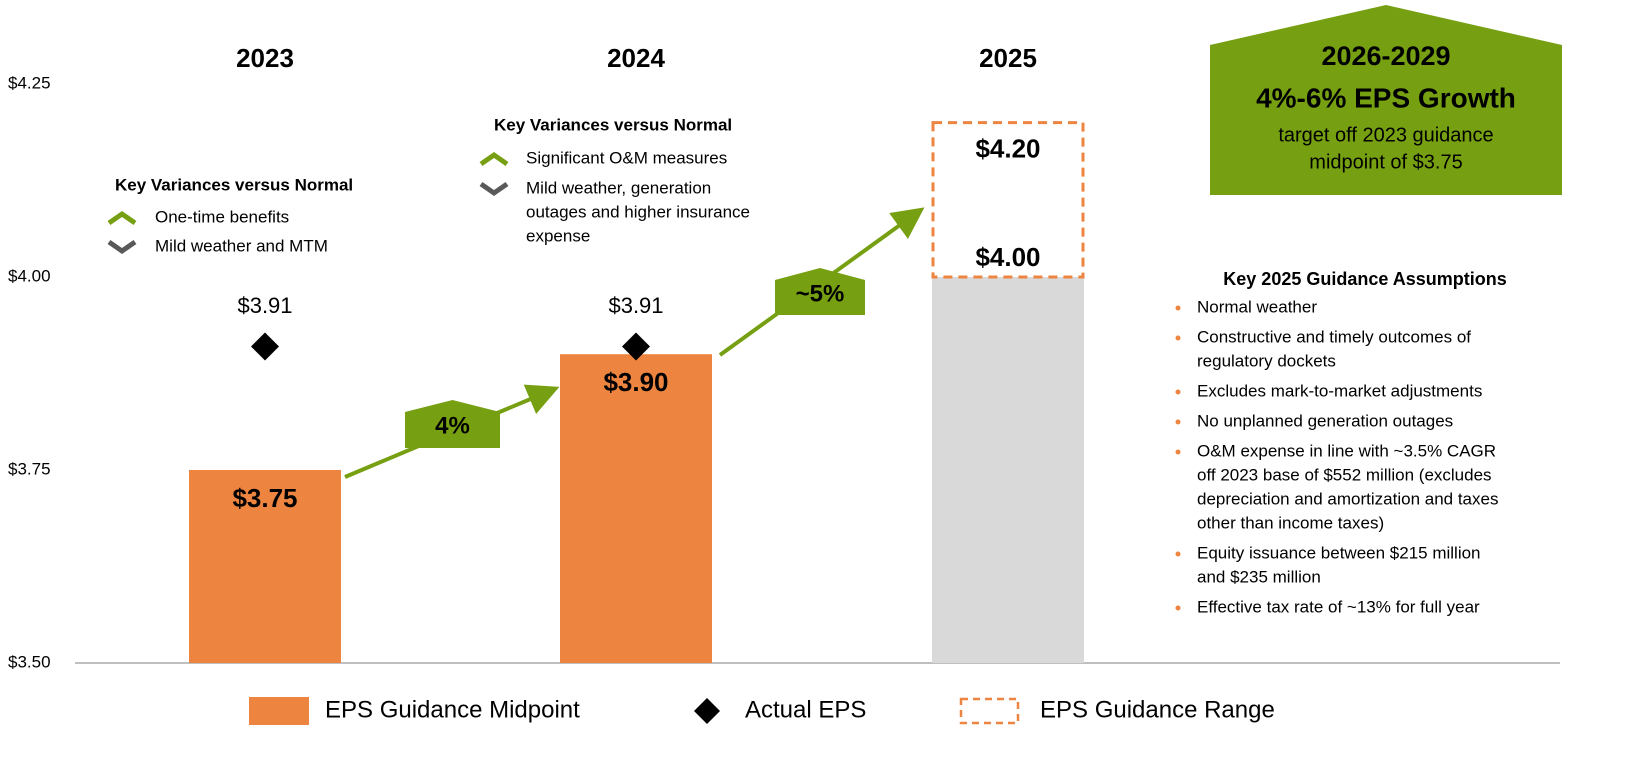  What do you see at coordinates (1339, 552) in the screenshot?
I see `assumption-text: Equity issuance between $215 million` at bounding box center [1339, 552].